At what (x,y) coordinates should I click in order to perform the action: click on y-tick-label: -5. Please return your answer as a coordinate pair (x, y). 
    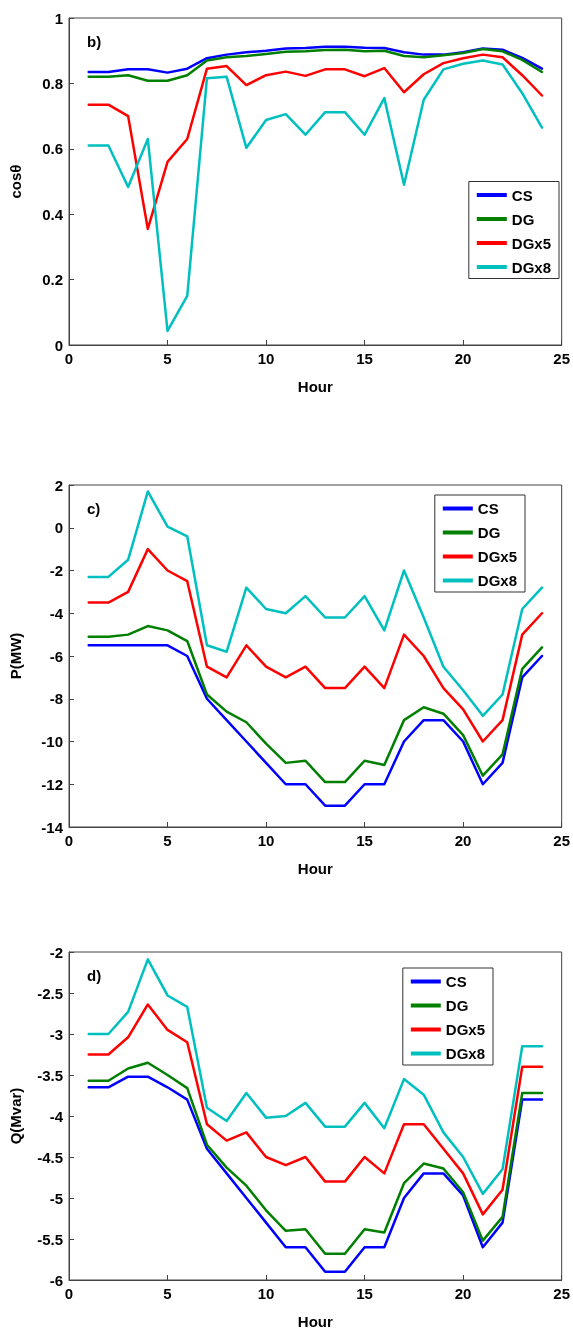
    Looking at the image, I should click on (56, 1198).